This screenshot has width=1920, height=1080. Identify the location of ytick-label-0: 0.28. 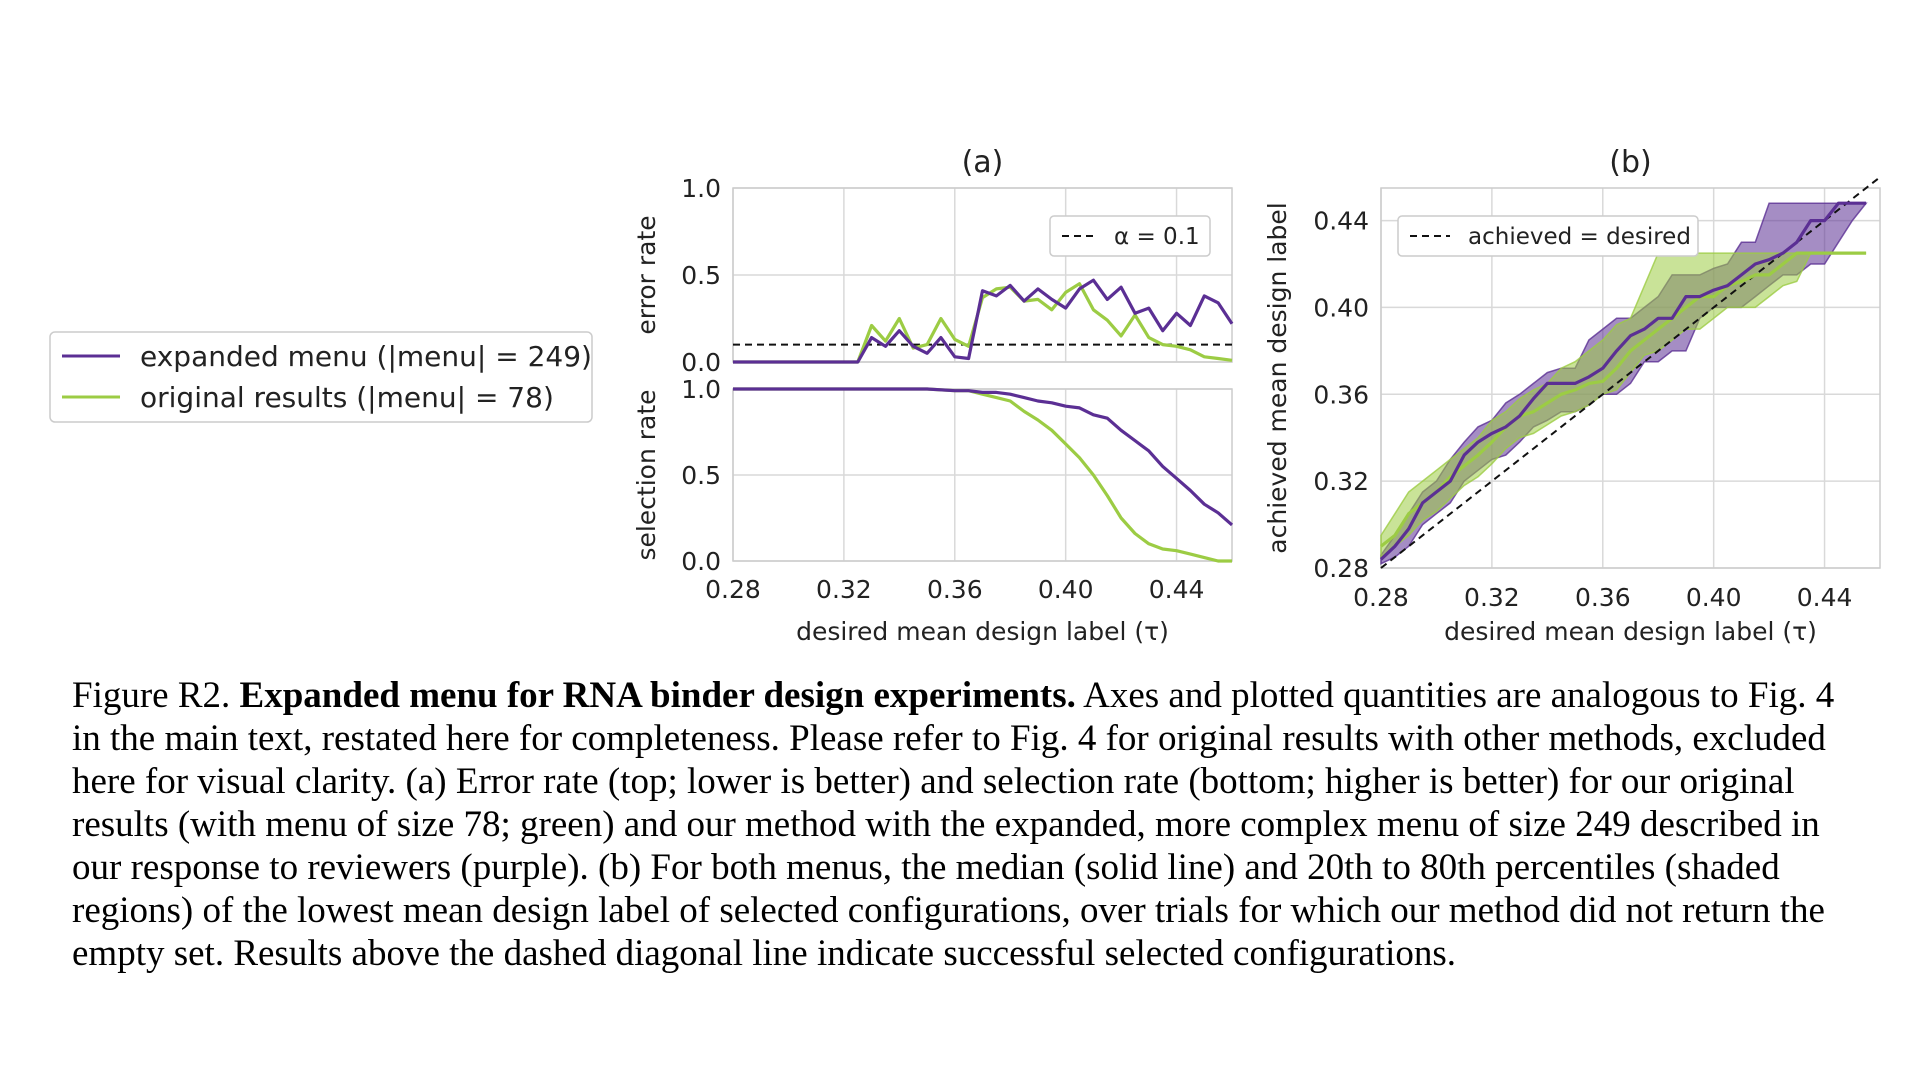
(1341, 568).